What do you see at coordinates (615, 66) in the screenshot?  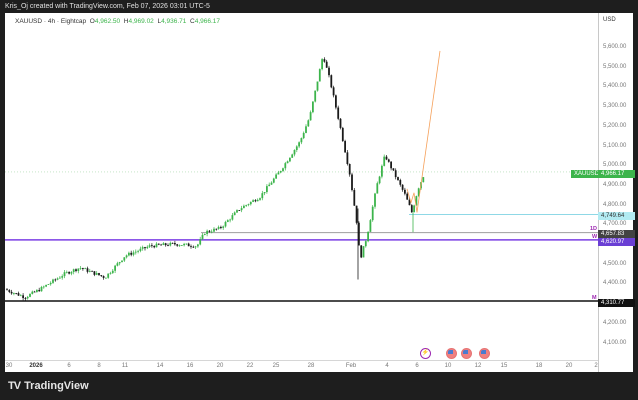 I see `price-label: 5,500.00` at bounding box center [615, 66].